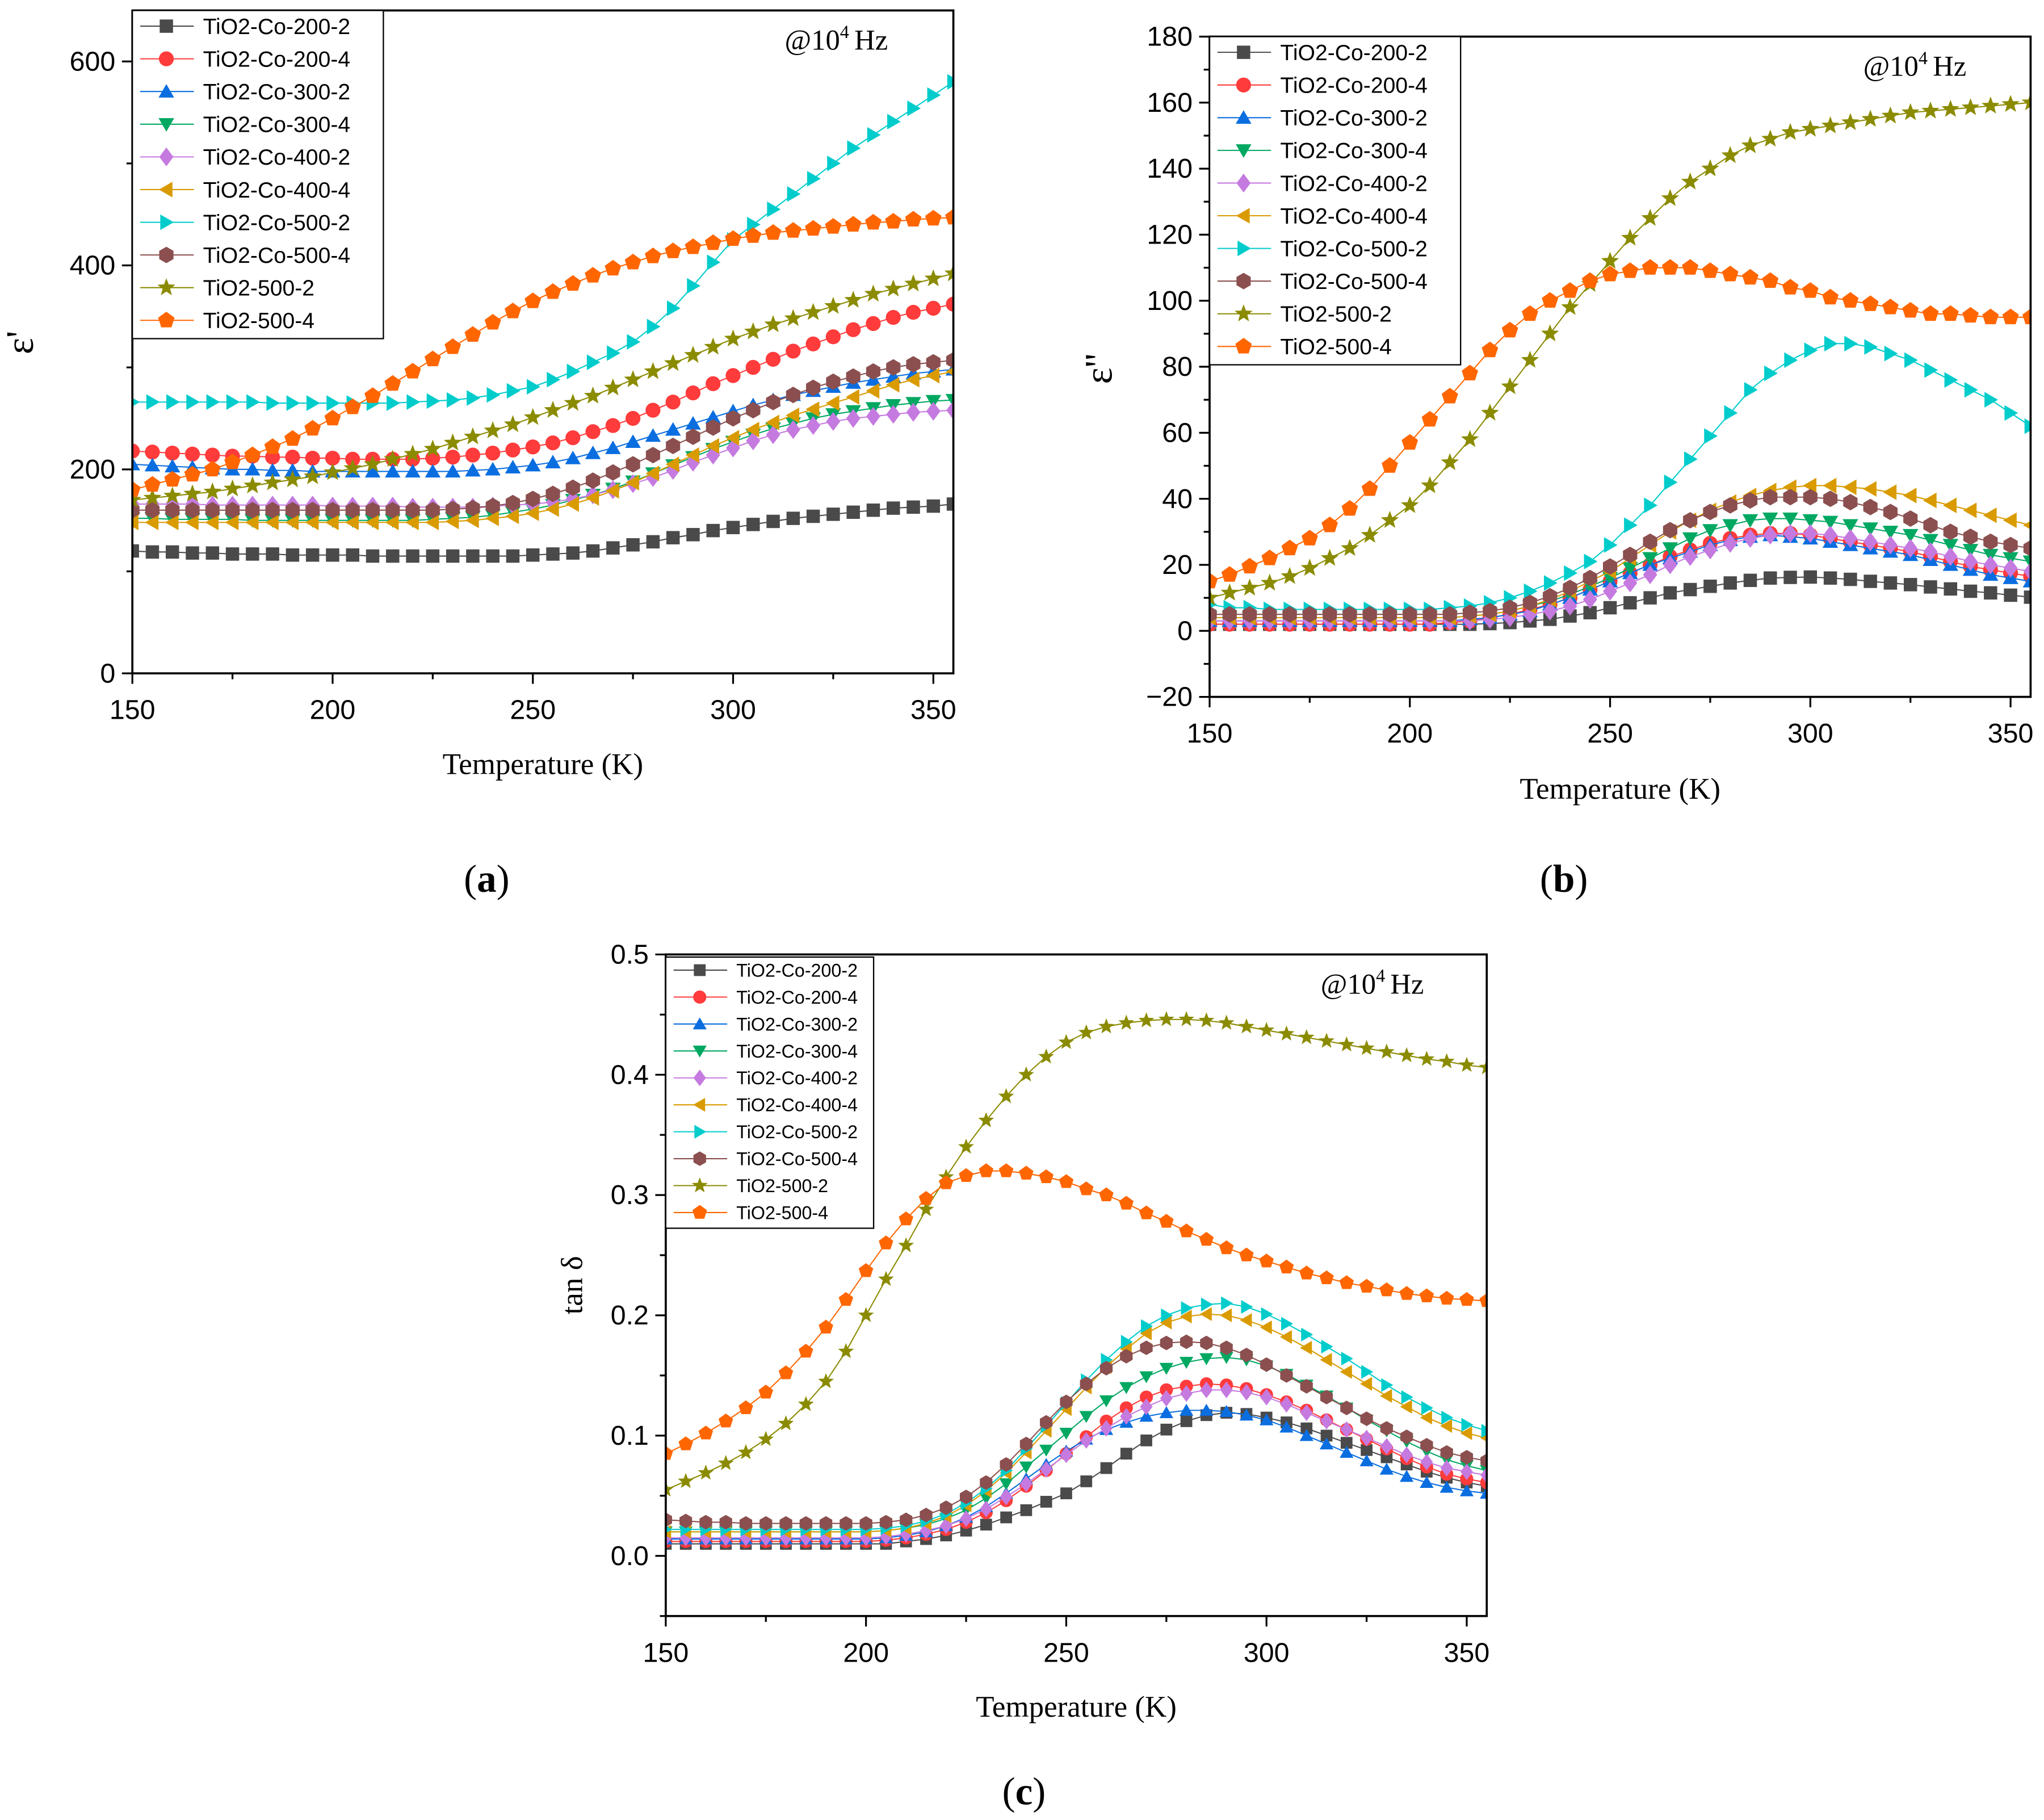 The width and height of the screenshot is (2044, 1820). I want to click on legend-label: TiO2-Co-400-4, so click(1354, 216).